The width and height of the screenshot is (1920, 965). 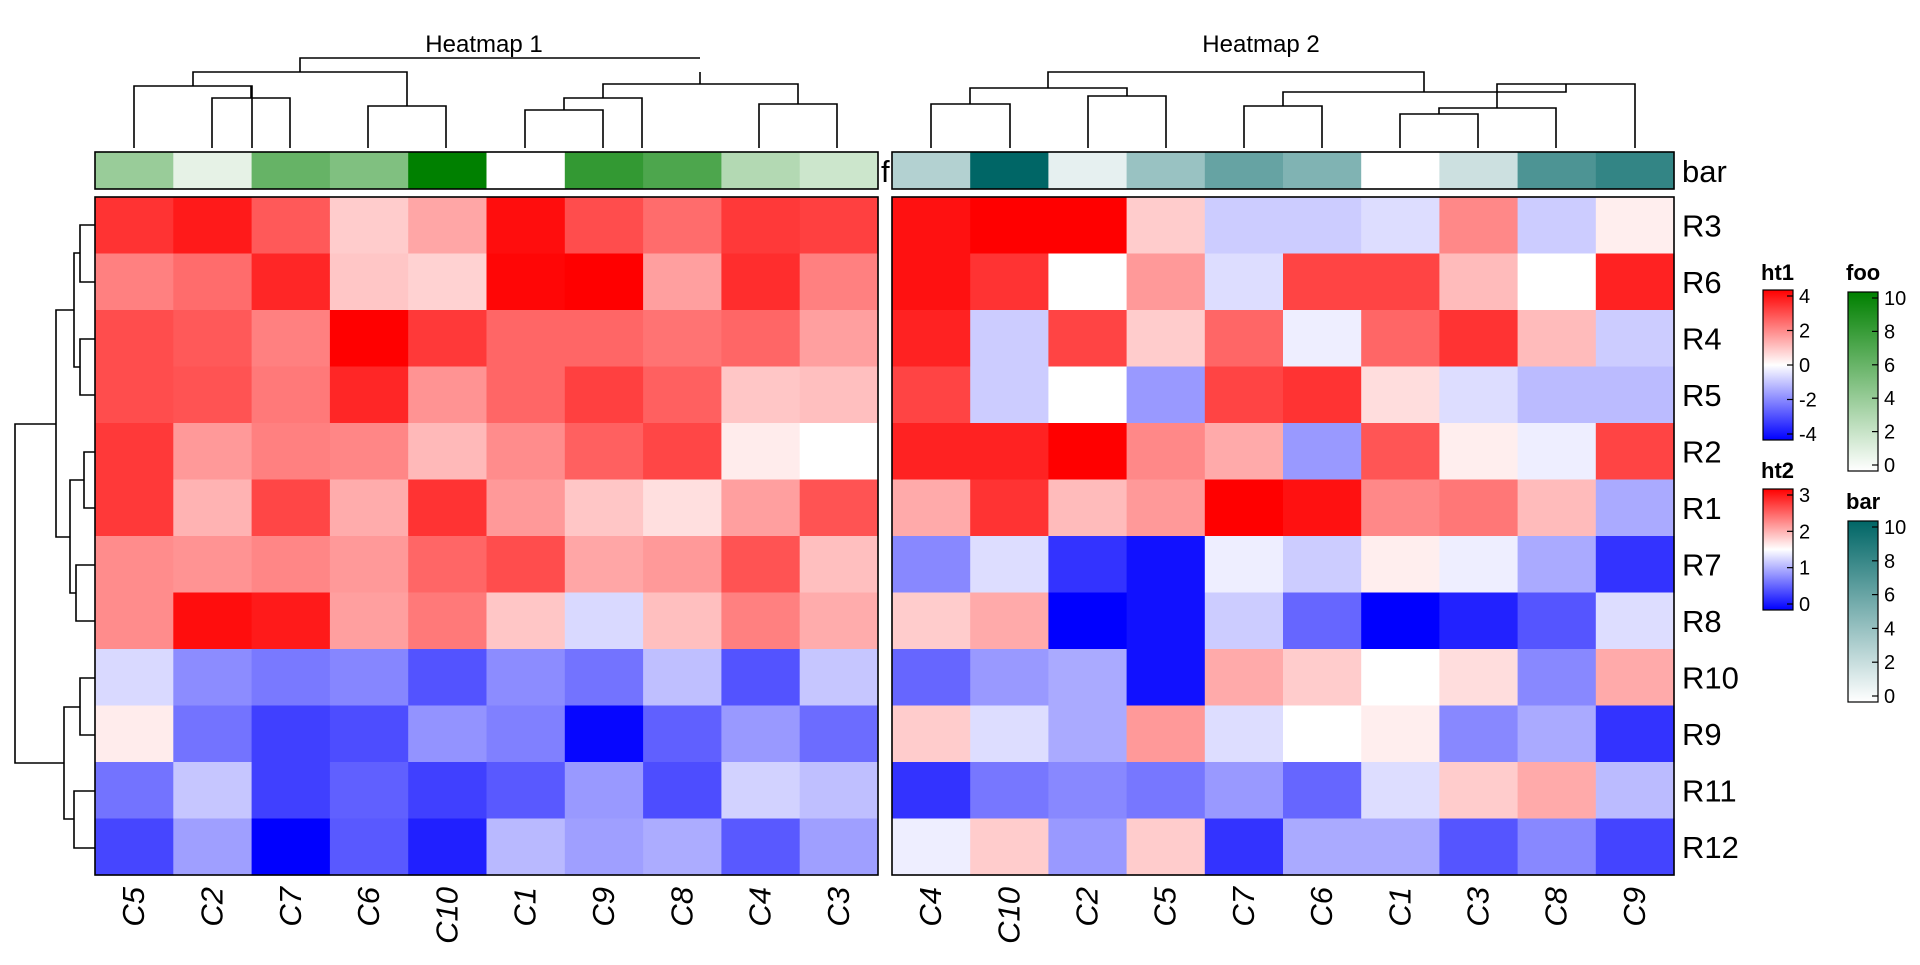 I want to click on legend-ht1-tick-label: 0, so click(x=1804, y=366).